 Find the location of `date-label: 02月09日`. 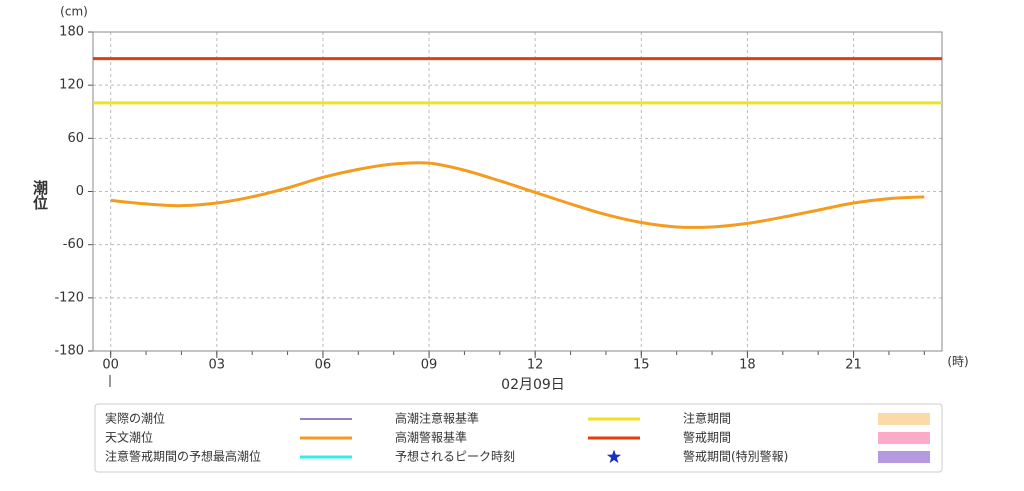

date-label: 02月09日 is located at coordinates (533, 385).